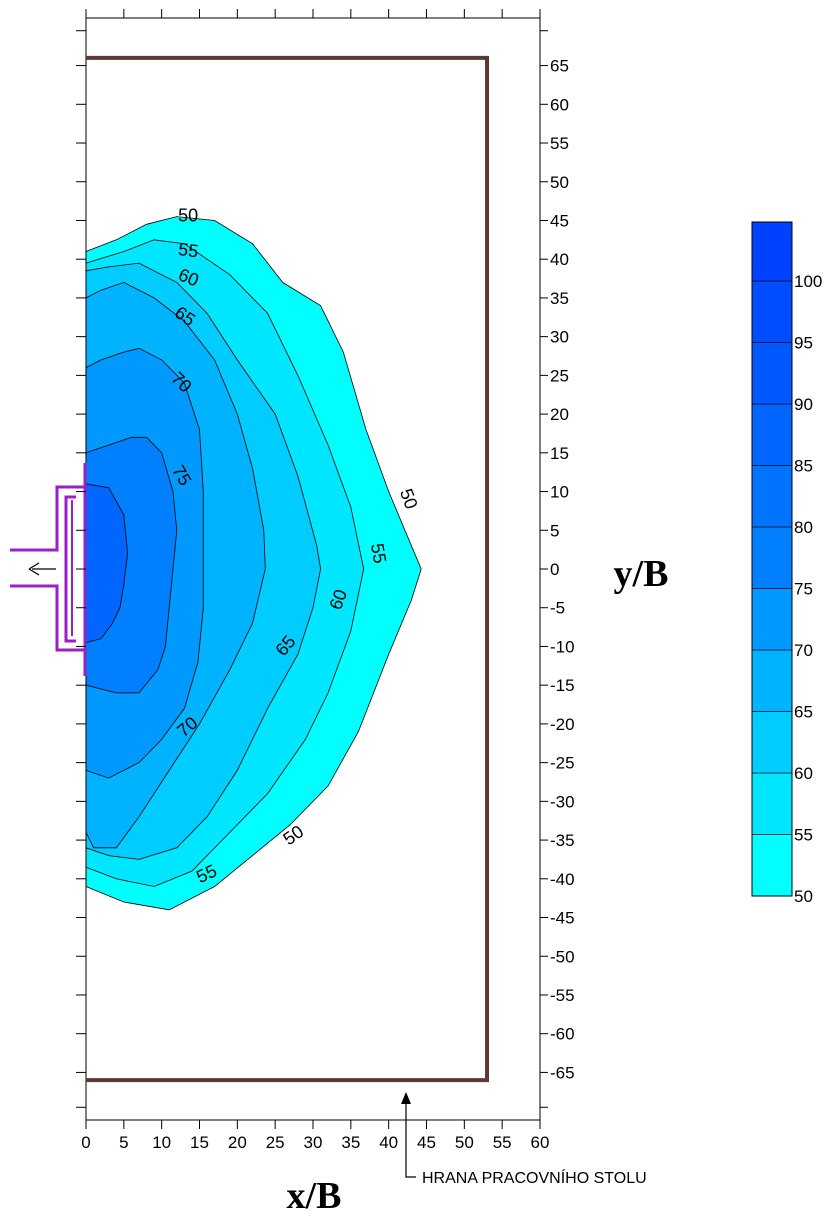 The height and width of the screenshot is (1222, 835). I want to click on colorbar-label: 100, so click(808, 281).